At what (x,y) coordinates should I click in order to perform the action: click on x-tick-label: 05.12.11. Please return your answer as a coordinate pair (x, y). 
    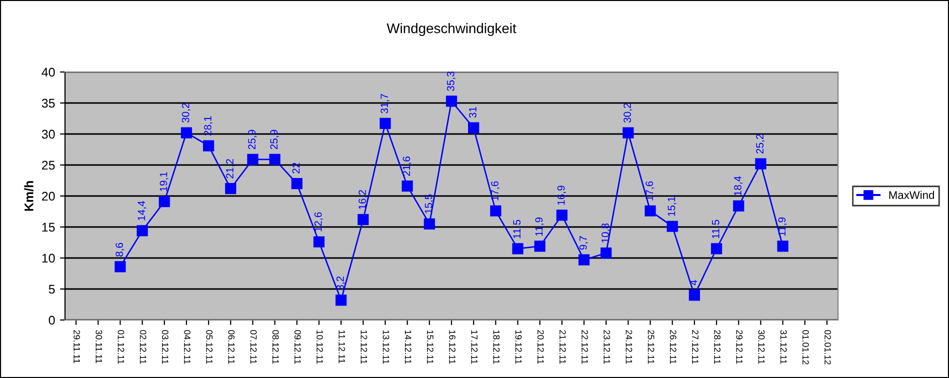
    Looking at the image, I should click on (209, 347).